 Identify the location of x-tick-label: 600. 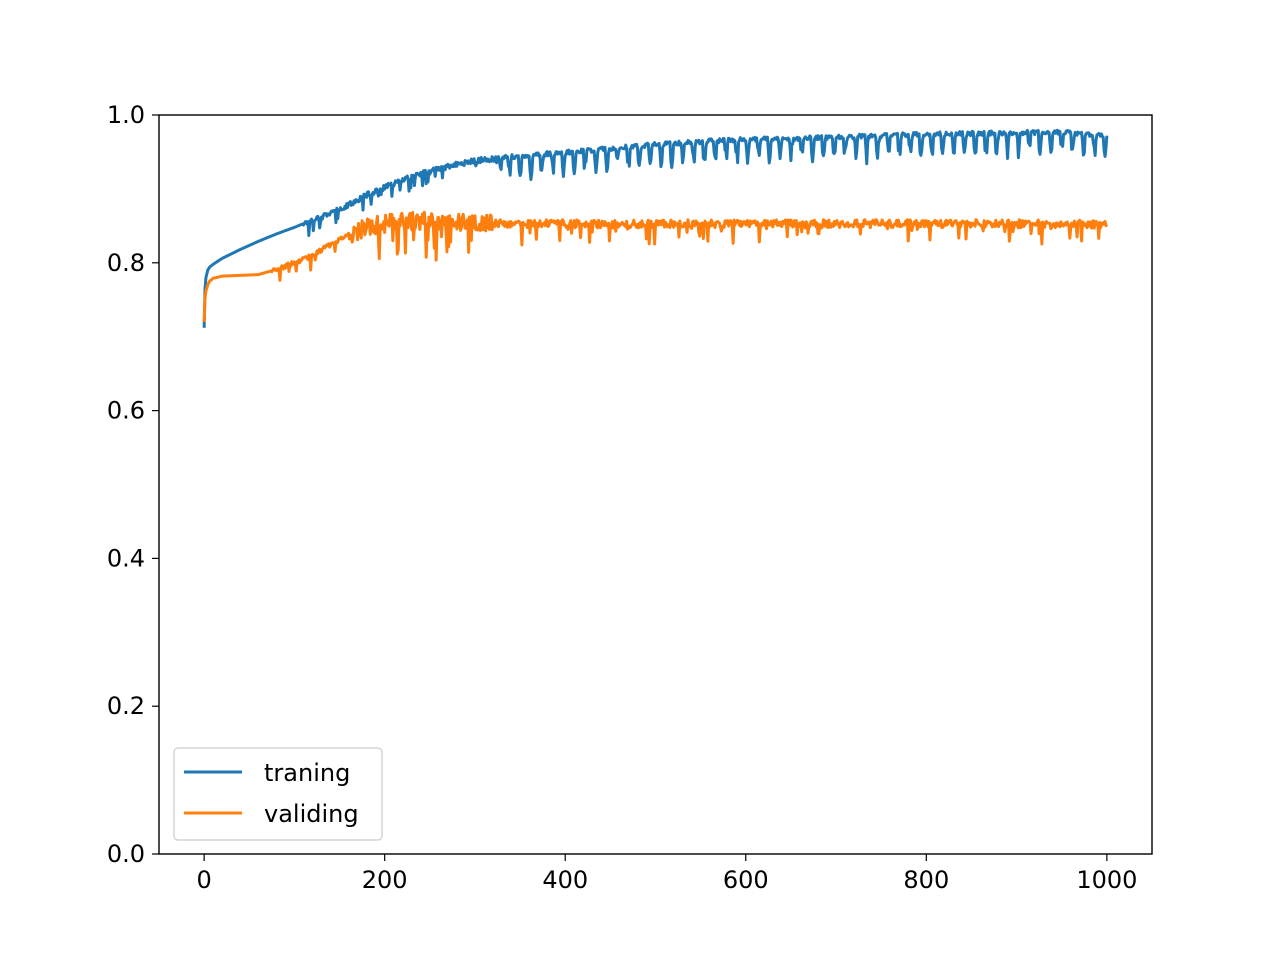
(746, 880).